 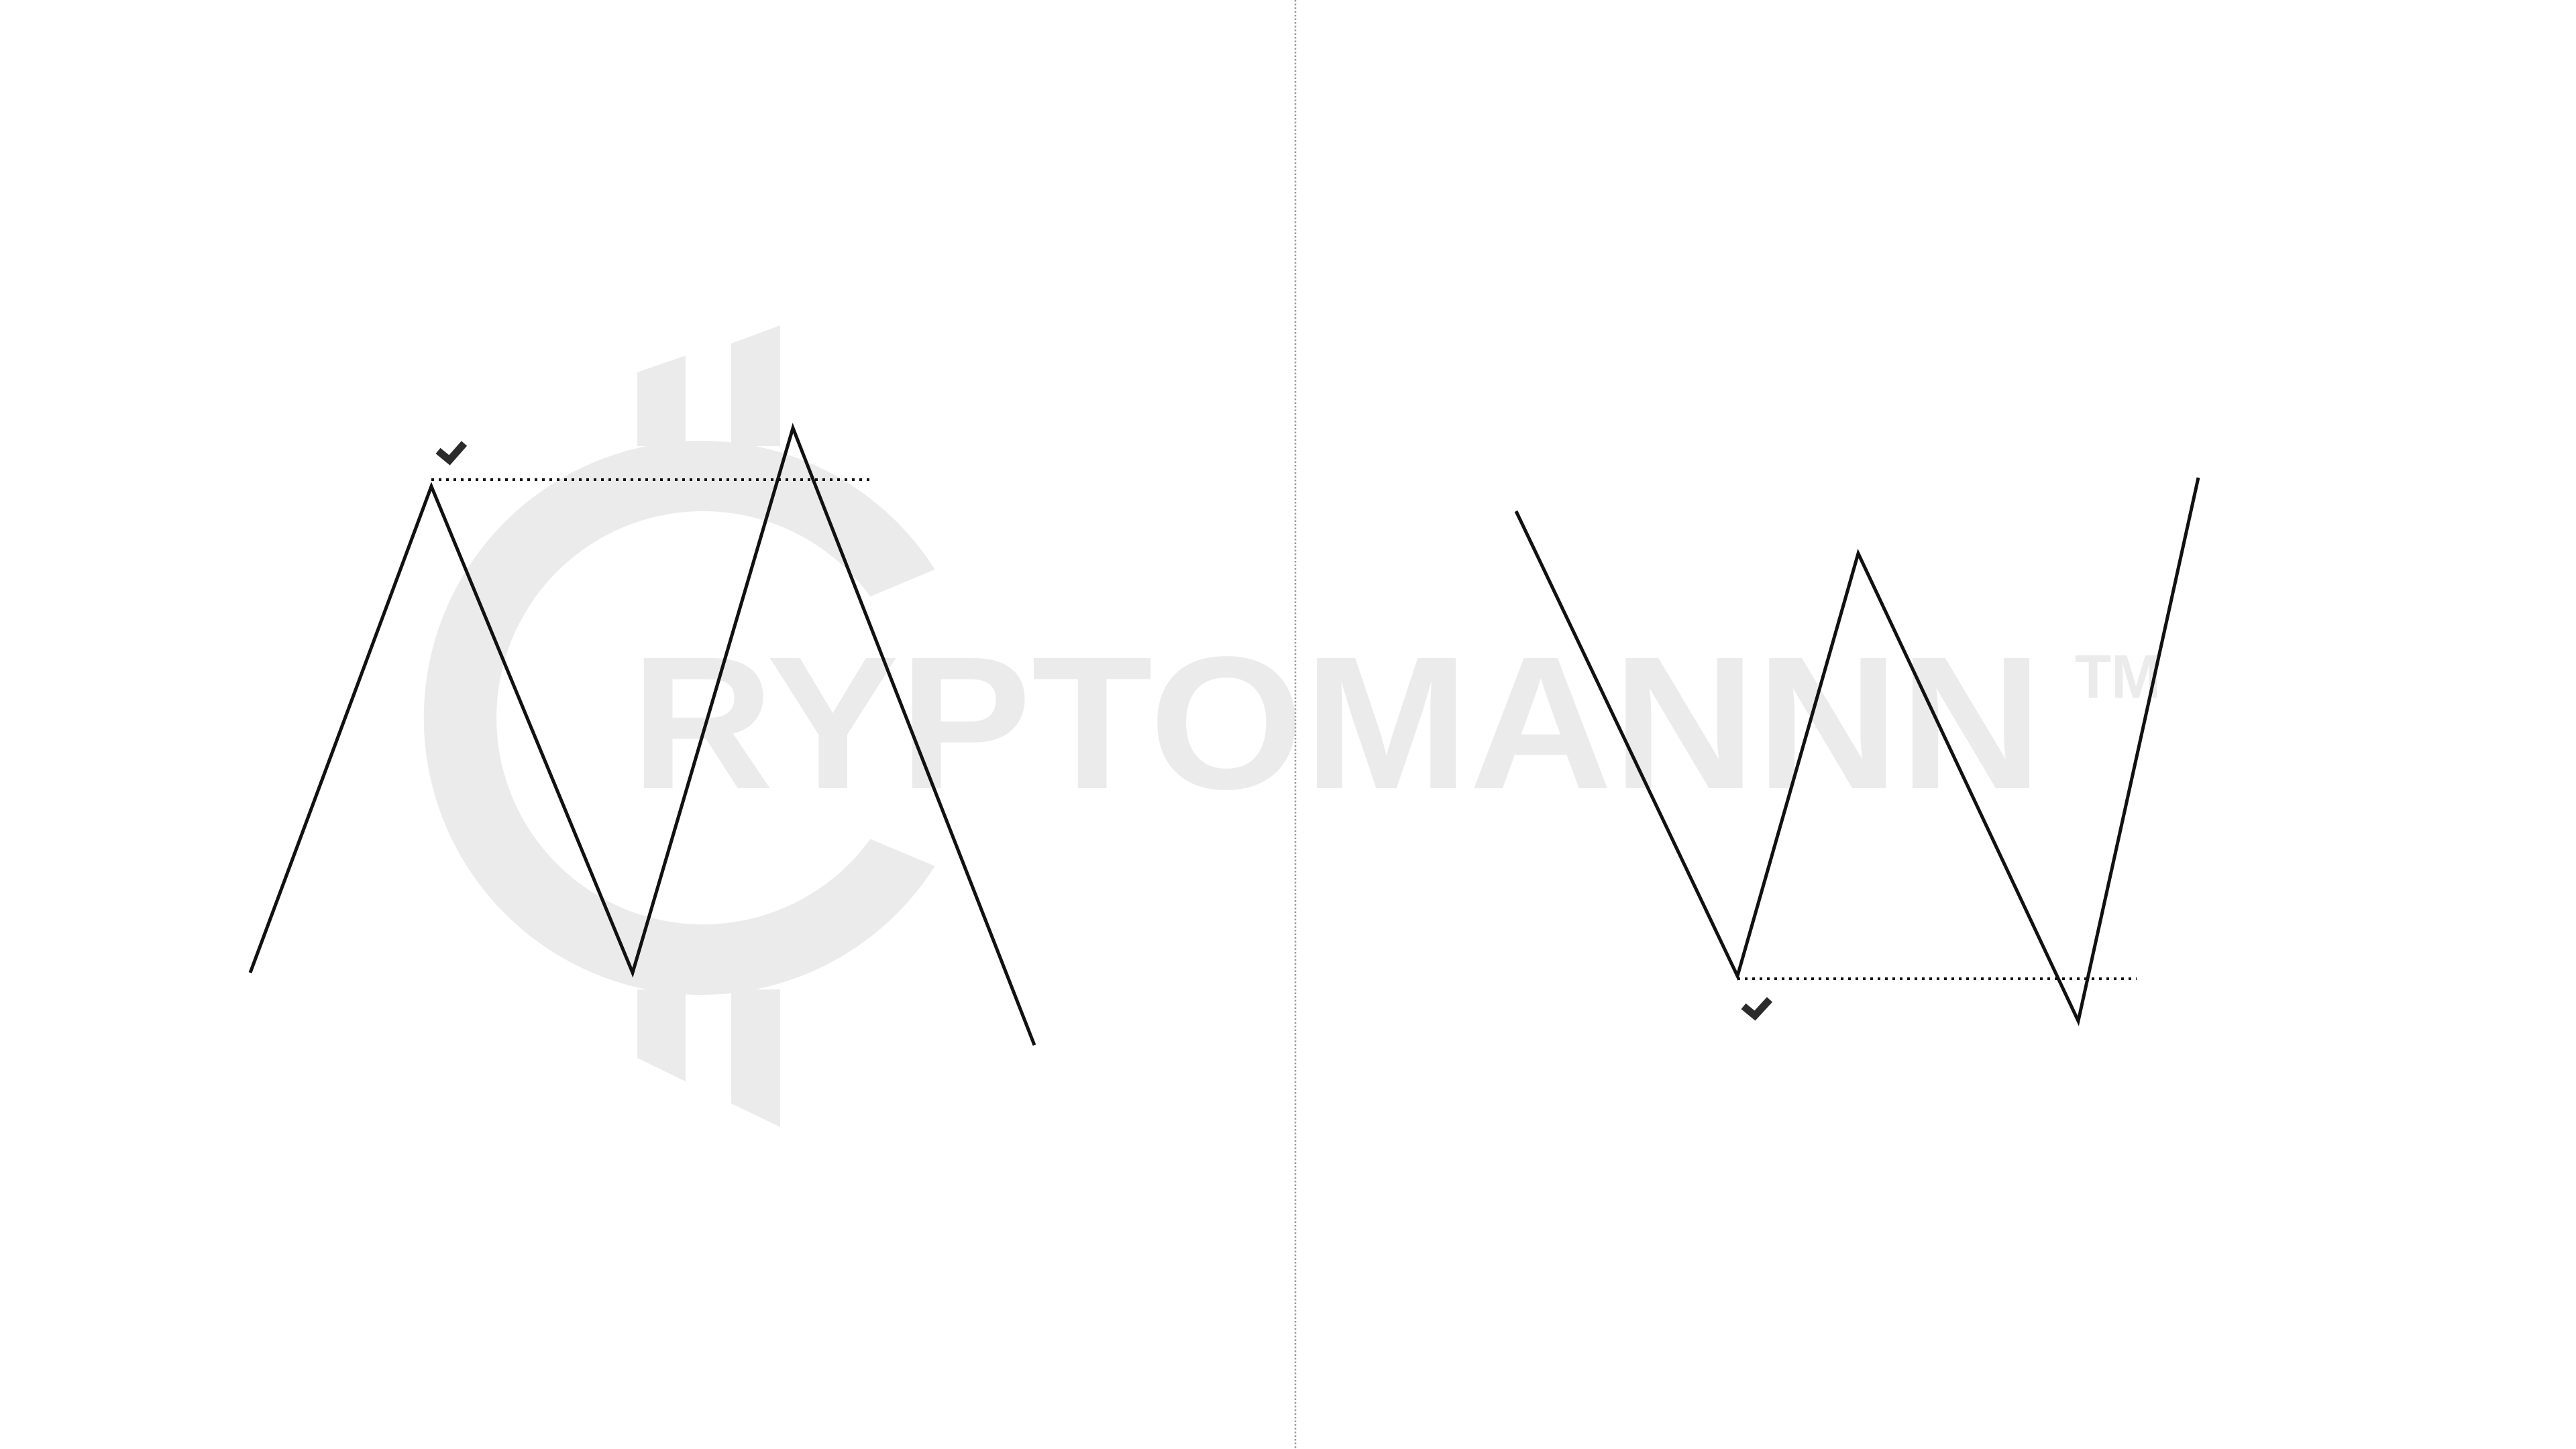 I want to click on watermark-bar-bottom-left, so click(x=661, y=1035).